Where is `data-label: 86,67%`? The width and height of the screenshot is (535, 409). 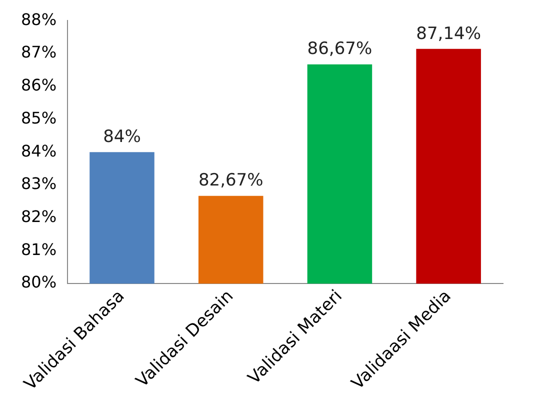 data-label: 86,67% is located at coordinates (339, 49).